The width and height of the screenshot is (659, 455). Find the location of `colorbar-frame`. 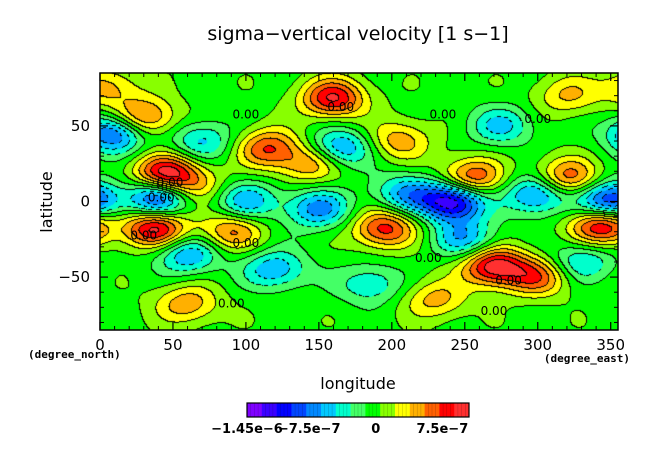

colorbar-frame is located at coordinates (358, 410).